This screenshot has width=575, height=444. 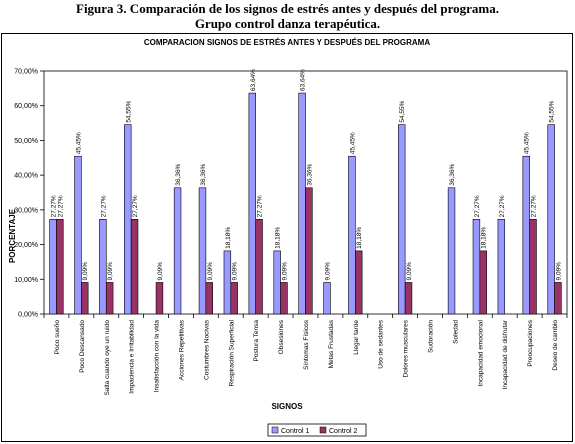 What do you see at coordinates (431, 336) in the screenshot?
I see `category-label: Sudoración` at bounding box center [431, 336].